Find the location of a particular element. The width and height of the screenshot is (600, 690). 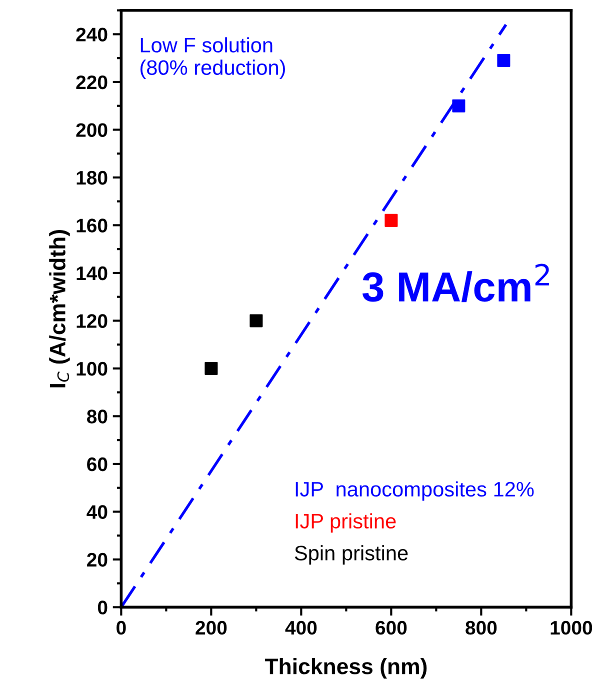

x-tick-label: 1000 is located at coordinates (571, 627).